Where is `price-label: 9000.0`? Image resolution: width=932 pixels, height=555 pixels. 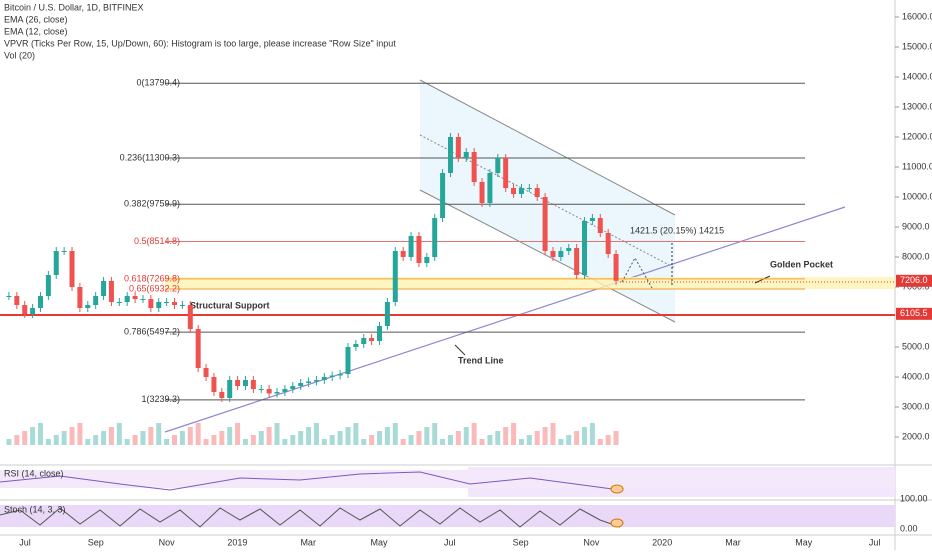 price-label: 9000.0 is located at coordinates (916, 226).